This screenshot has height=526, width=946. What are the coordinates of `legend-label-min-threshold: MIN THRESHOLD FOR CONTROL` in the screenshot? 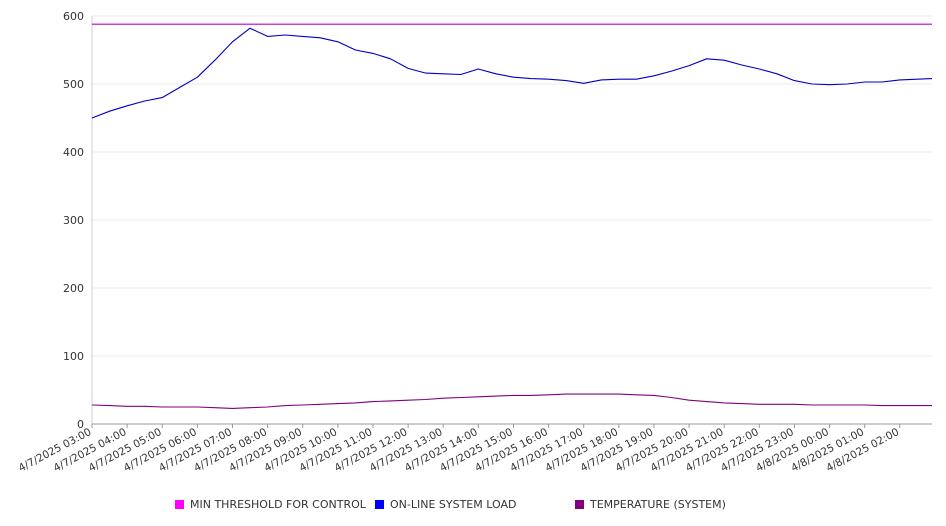 It's located at (278, 504).